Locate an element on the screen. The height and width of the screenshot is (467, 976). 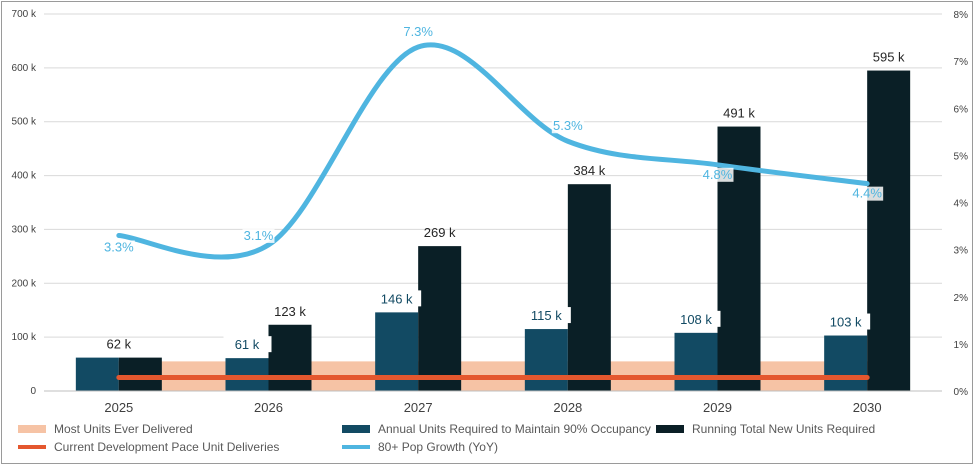
y-right-tick-label: 5% is located at coordinates (961, 156).